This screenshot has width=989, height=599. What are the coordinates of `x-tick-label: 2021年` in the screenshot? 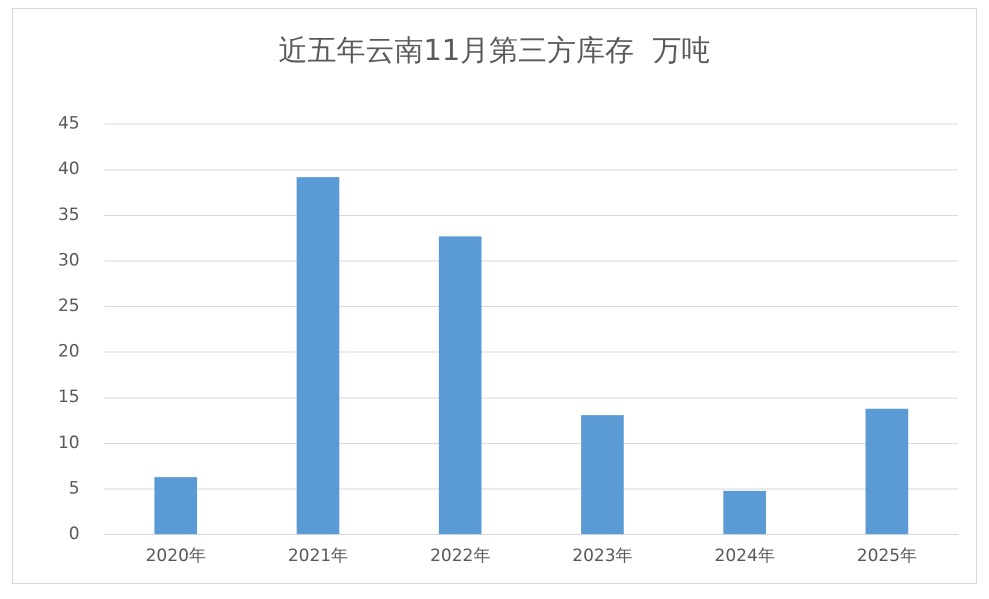 It's located at (318, 556).